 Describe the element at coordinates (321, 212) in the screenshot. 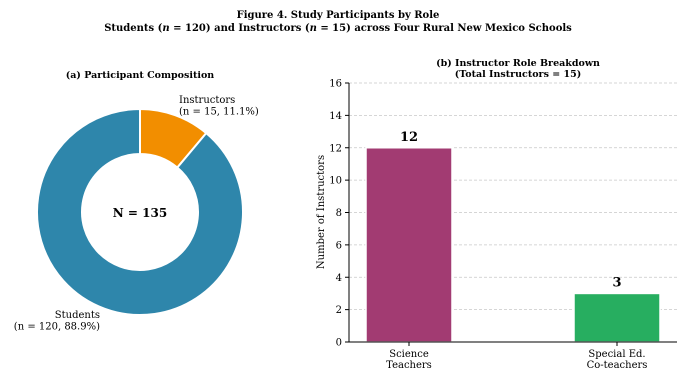

I see `y-axis-label: Number of Instructors` at that location.